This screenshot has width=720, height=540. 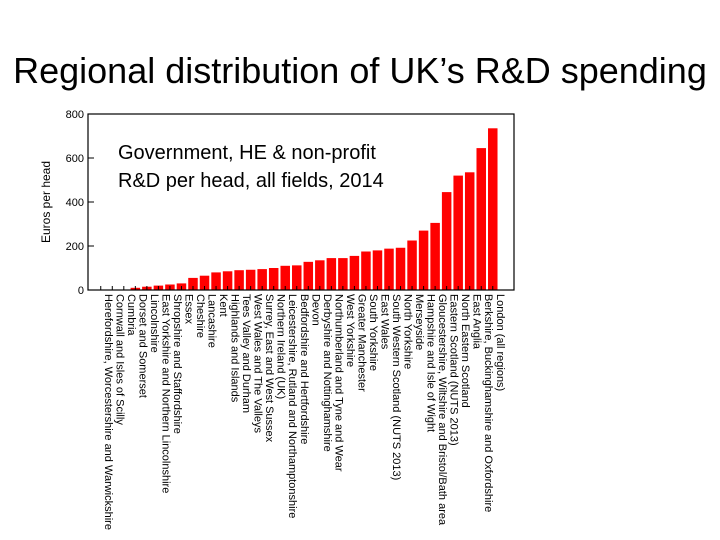 I want to click on x-tick-label: Northern Ireland (UK), so click(x=281, y=346).